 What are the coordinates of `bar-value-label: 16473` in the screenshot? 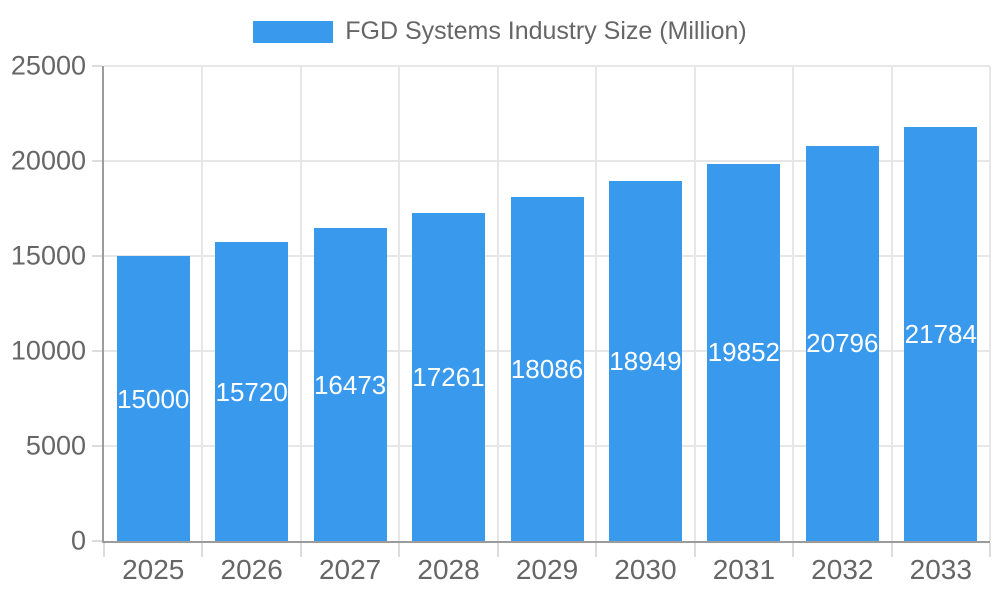 It's located at (350, 384).